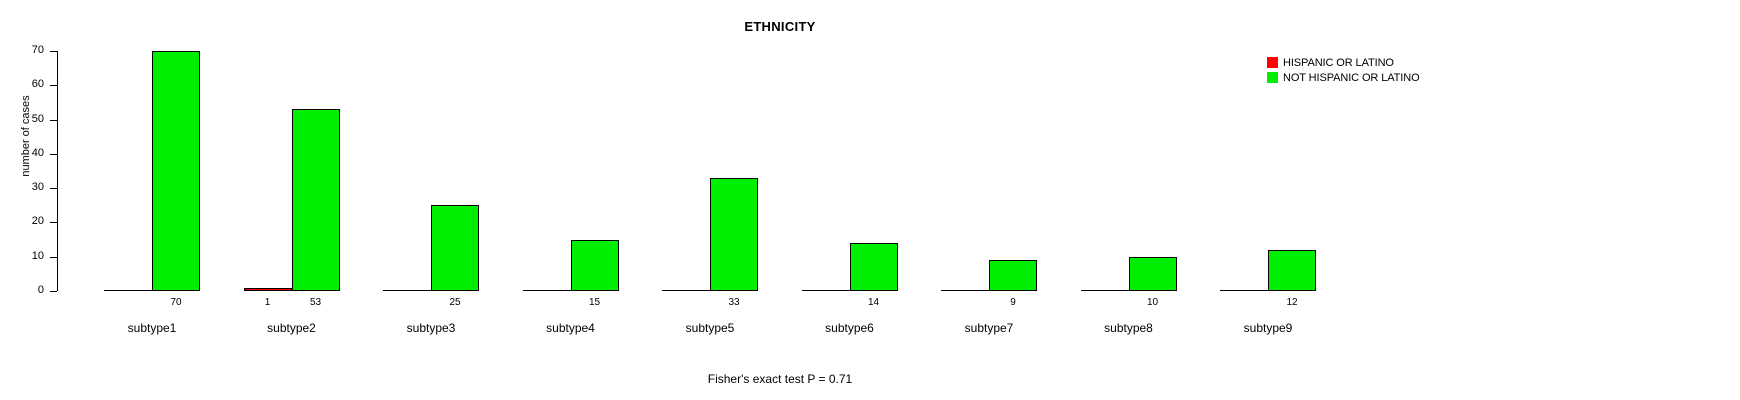 Image resolution: width=1740 pixels, height=400 pixels. Describe the element at coordinates (29, 188) in the screenshot. I see `y-tick-label-wrap: 30` at that location.